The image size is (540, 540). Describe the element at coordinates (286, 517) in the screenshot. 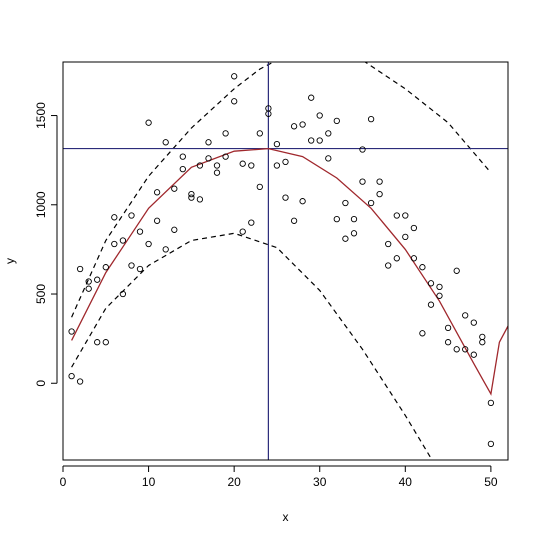

I see `x-axis-label: x` at that location.